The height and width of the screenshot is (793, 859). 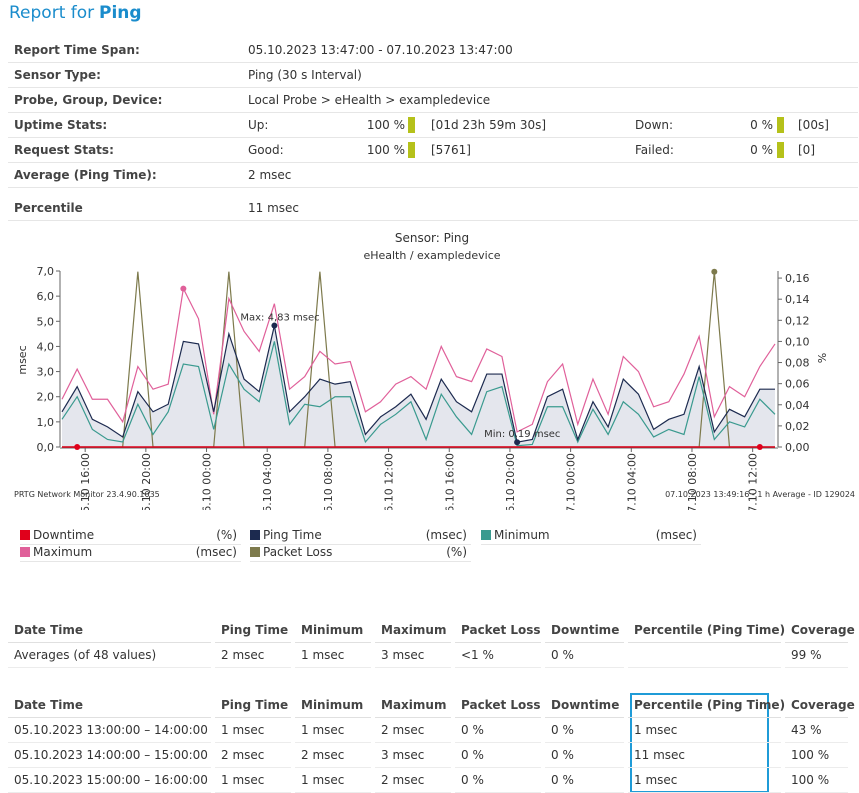 I want to click on stat-percent: 100 %, so click(x=385, y=150).